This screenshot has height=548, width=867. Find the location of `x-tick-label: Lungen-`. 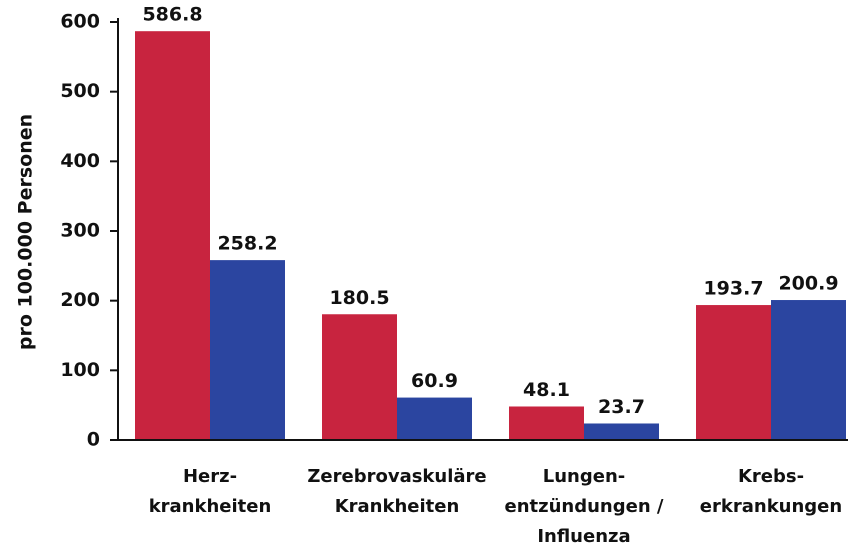

x-tick-label: Lungen- is located at coordinates (584, 476).